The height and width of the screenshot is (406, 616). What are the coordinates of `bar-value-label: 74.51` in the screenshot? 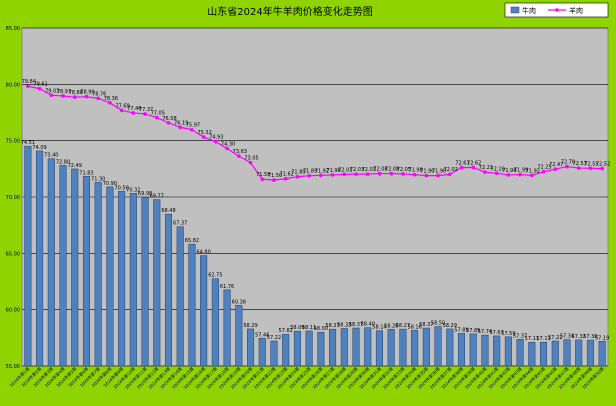 It's located at (28, 143).